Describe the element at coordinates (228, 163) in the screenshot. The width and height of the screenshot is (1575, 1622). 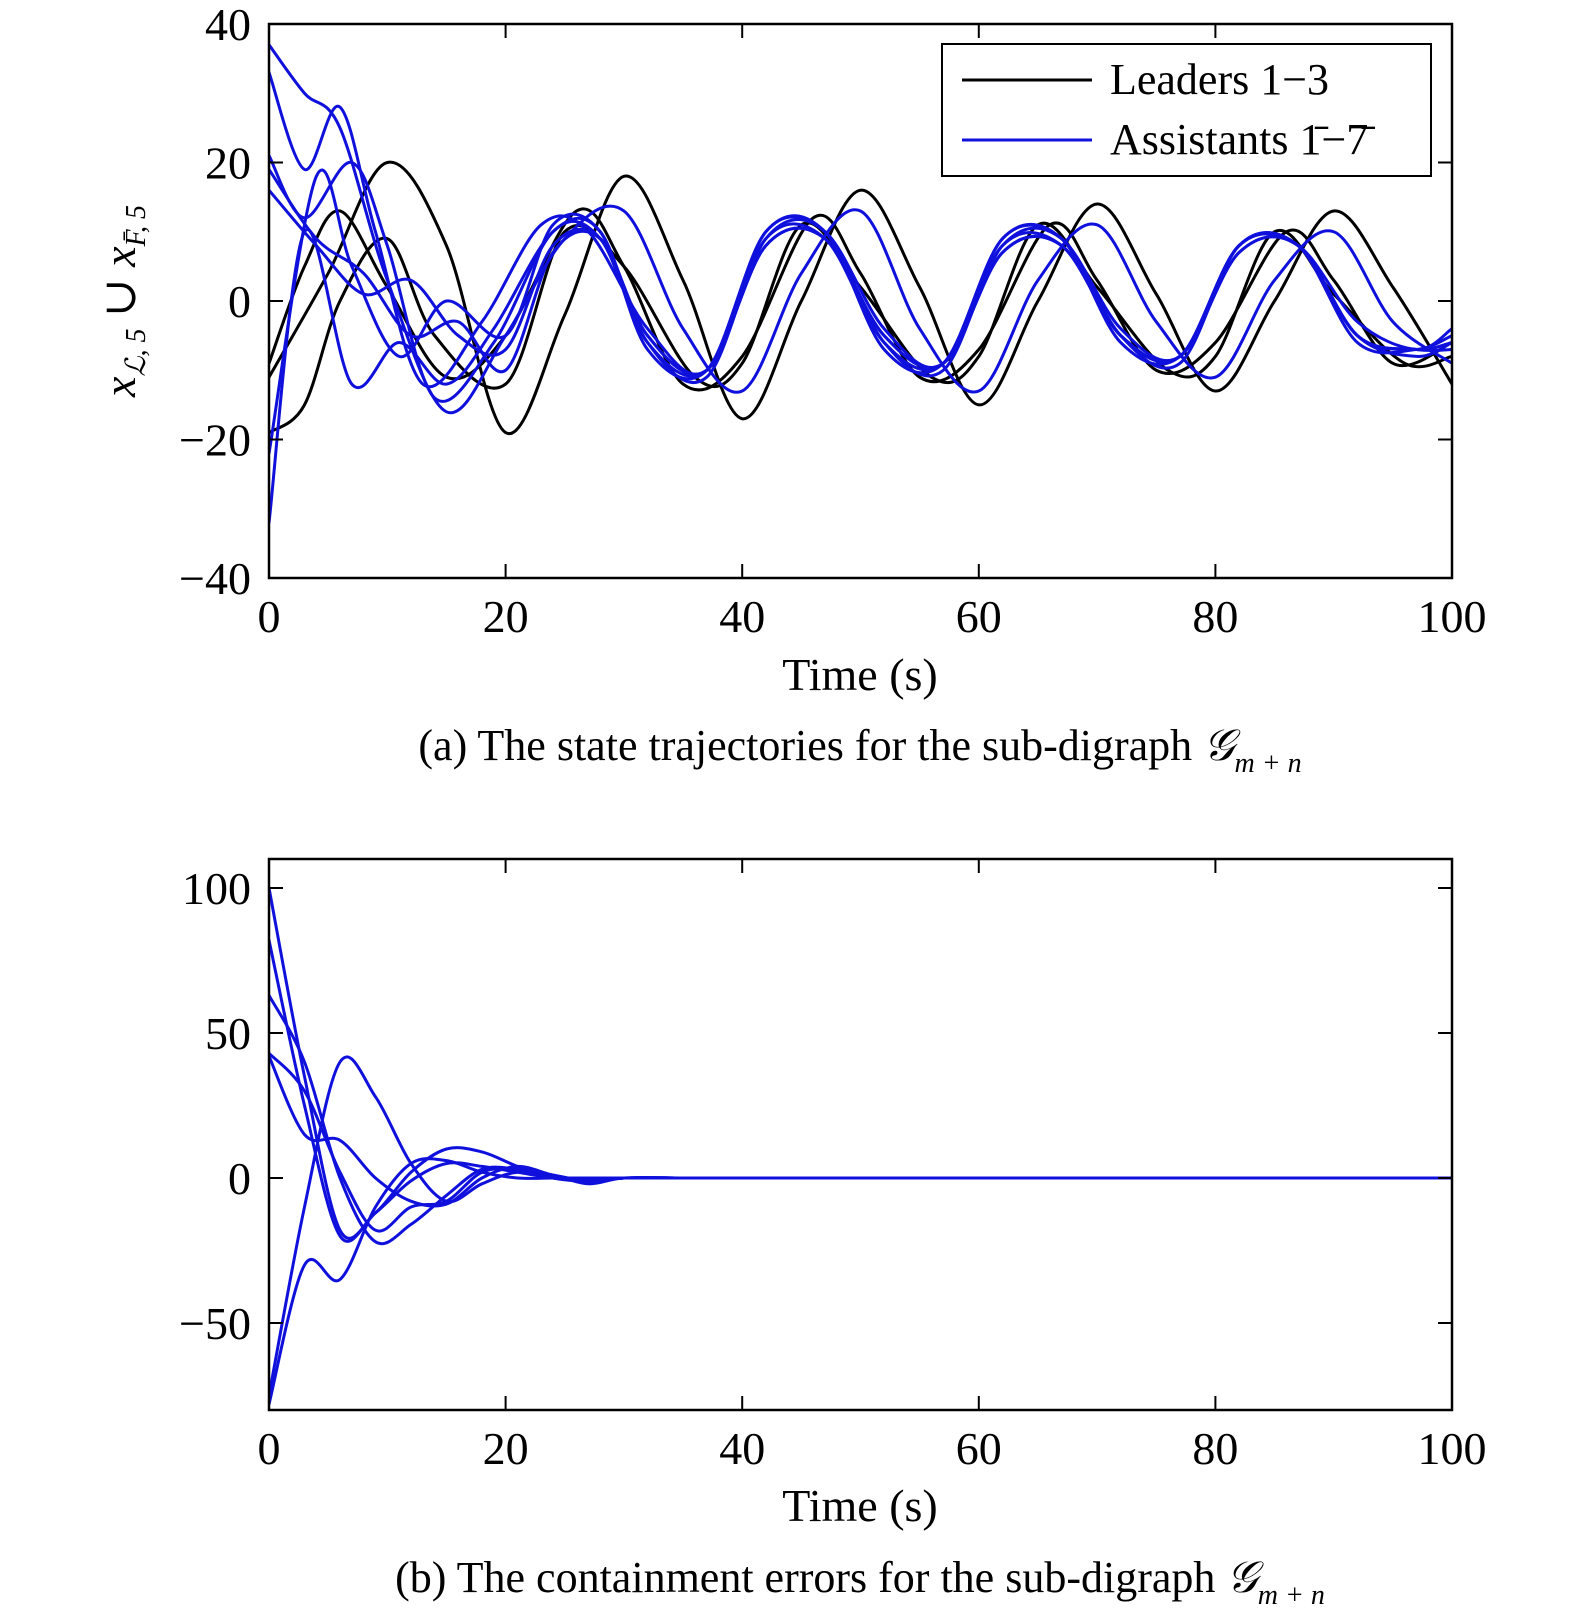
I see `panel-a-ytick-label: 20` at that location.